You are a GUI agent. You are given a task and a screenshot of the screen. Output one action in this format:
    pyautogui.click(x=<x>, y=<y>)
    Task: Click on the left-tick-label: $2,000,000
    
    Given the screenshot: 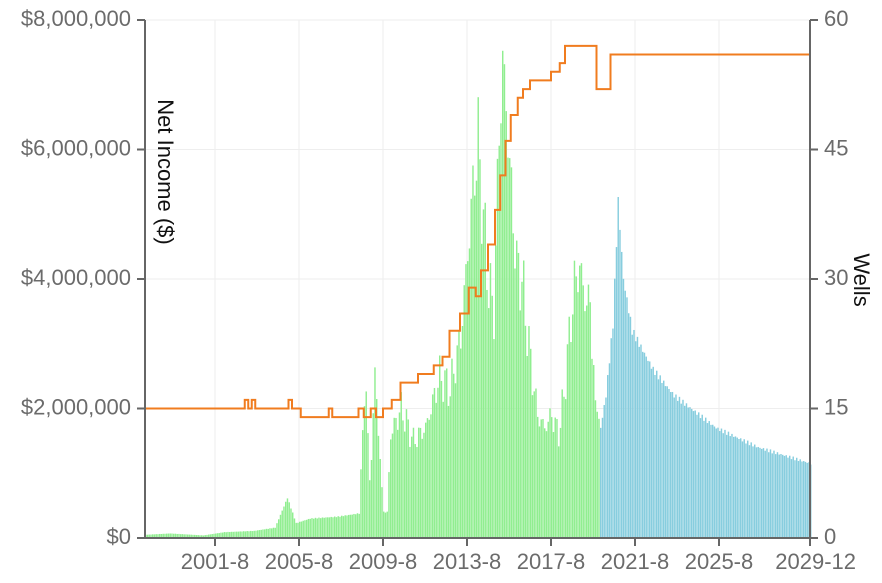 What is the action you would take?
    pyautogui.click(x=76, y=406)
    